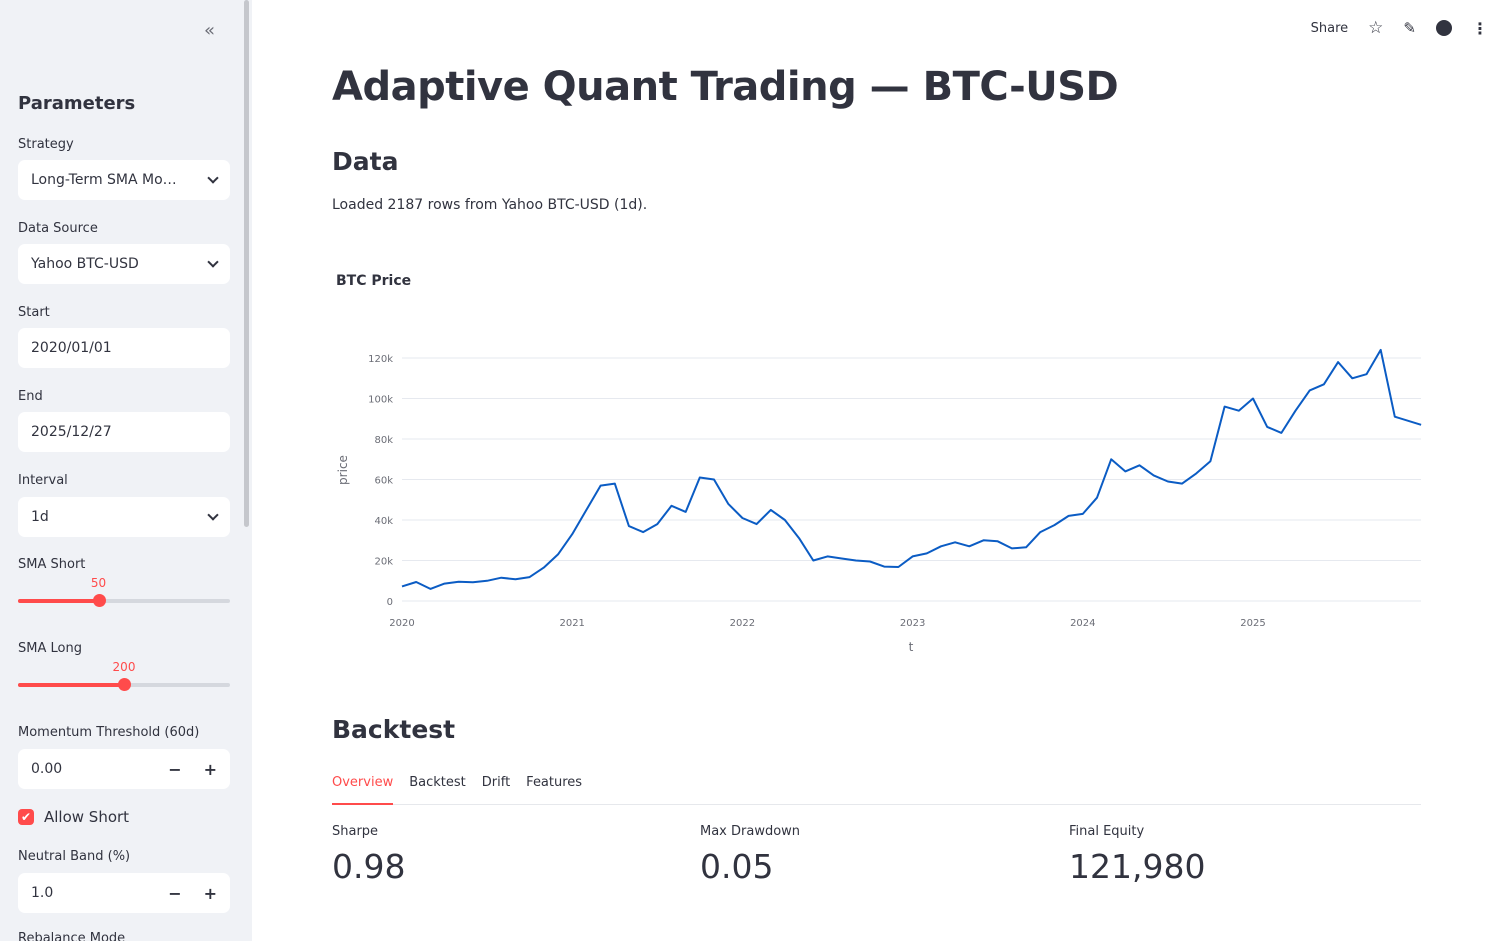 The width and height of the screenshot is (1498, 941). What do you see at coordinates (74, 856) in the screenshot?
I see `neutral-band-label: Neutral Band (%)` at bounding box center [74, 856].